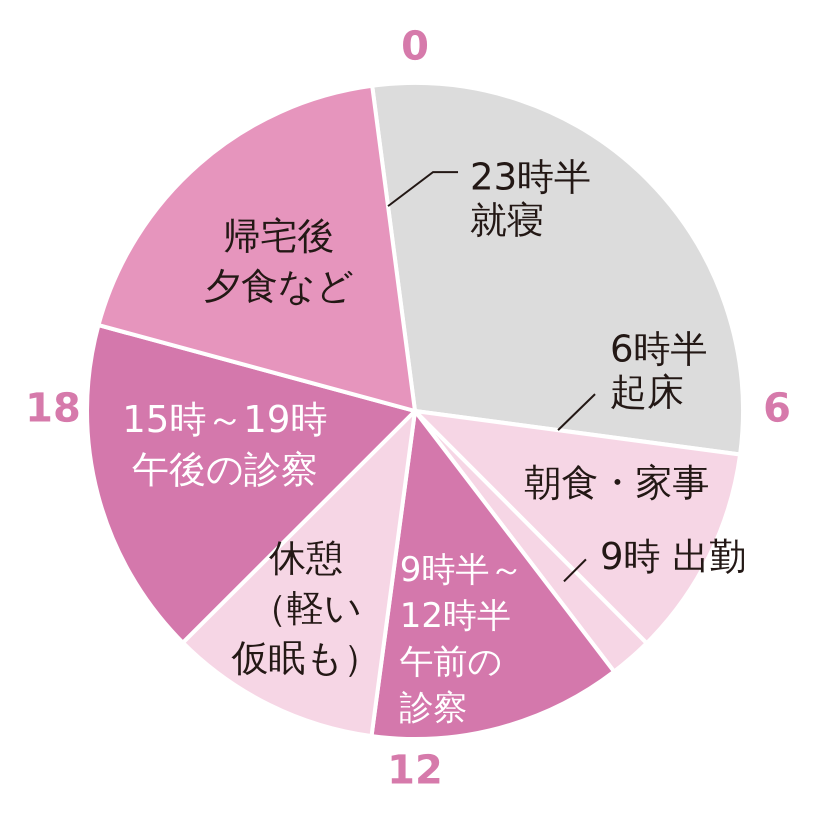  Describe the element at coordinates (279, 261) in the screenshot. I see `slice-label: 帰宅後夕食など` at that location.